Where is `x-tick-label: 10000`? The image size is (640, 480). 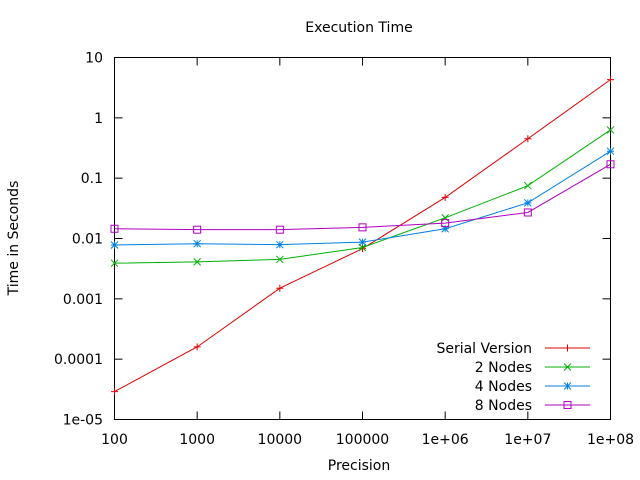 x-tick-label: 10000 is located at coordinates (280, 440).